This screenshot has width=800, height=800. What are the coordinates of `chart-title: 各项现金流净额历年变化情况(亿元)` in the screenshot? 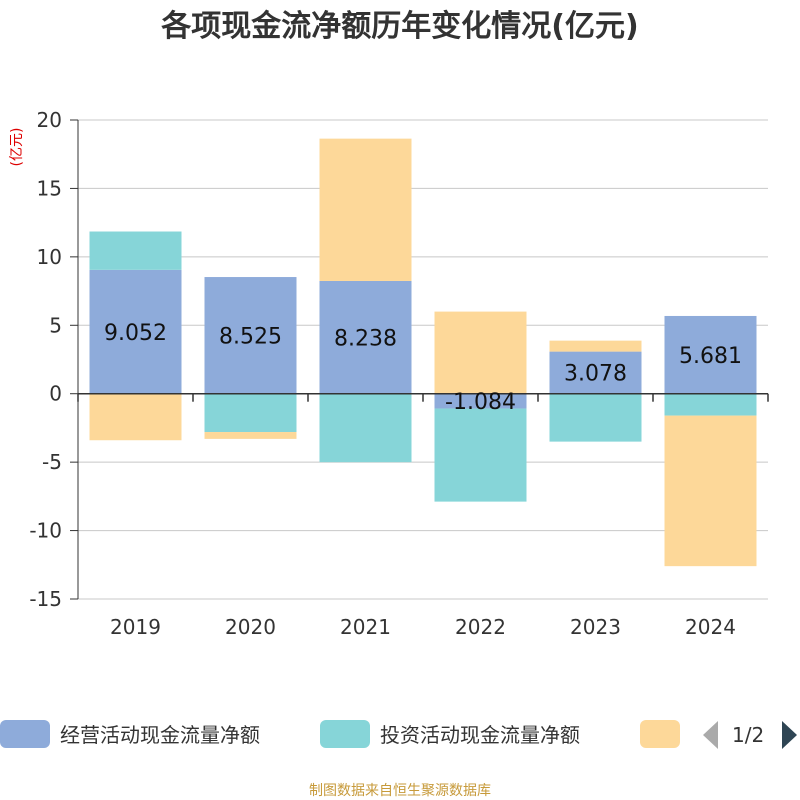 It's located at (399, 26).